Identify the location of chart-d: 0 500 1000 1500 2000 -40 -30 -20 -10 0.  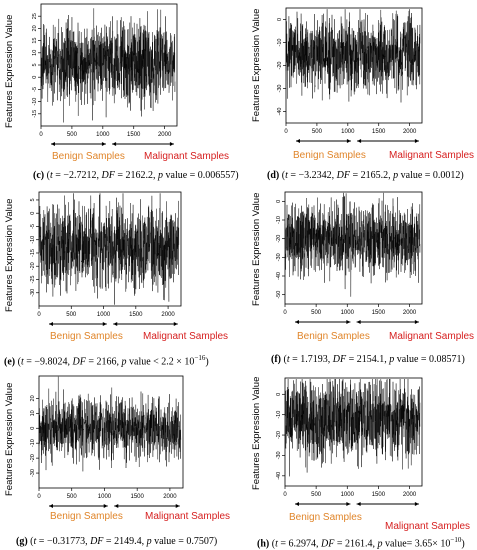
(350, 75).